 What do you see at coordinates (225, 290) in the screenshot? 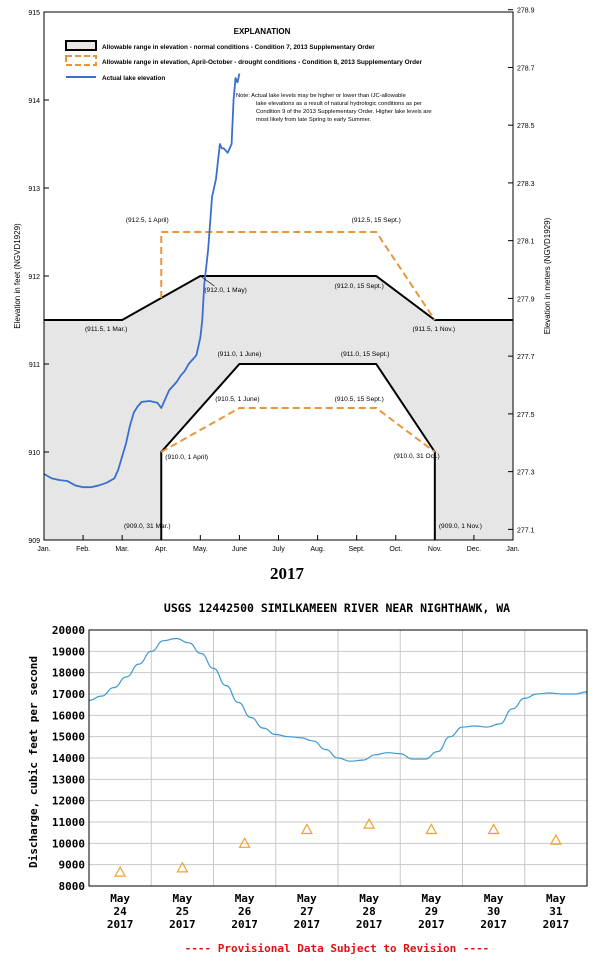
I see `elevation-annotation: (912.0, 1 May)` at bounding box center [225, 290].